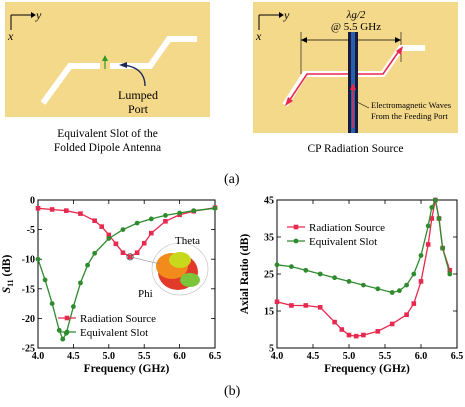 The width and height of the screenshot is (465, 407). What do you see at coordinates (232, 391) in the screenshot?
I see `panel-b-label: (b)` at bounding box center [232, 391].